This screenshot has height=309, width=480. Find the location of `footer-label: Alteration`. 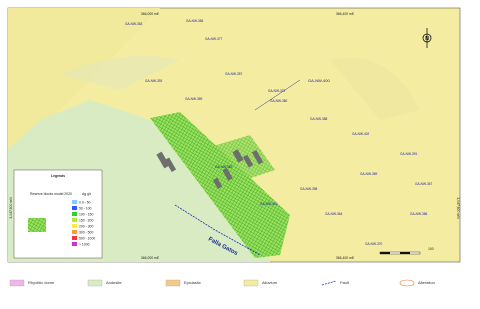

footer-label: Alteration is located at coordinates (426, 282).